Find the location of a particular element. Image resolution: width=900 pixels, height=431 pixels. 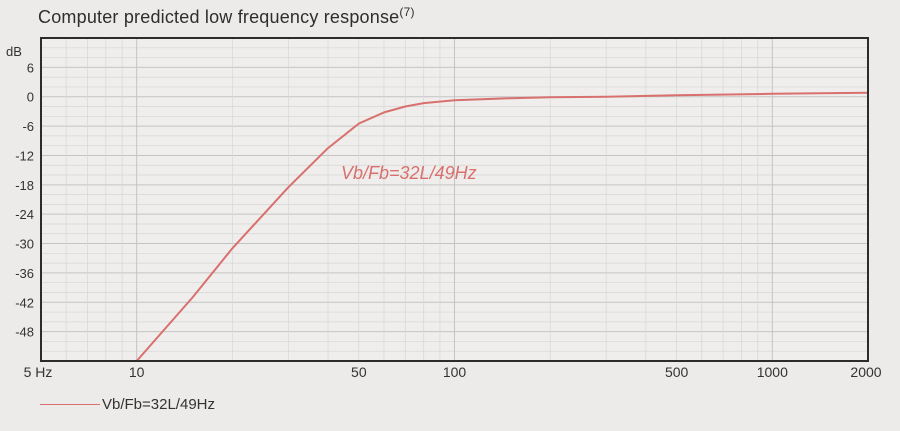

chart-title-footnote: (7) is located at coordinates (407, 12).